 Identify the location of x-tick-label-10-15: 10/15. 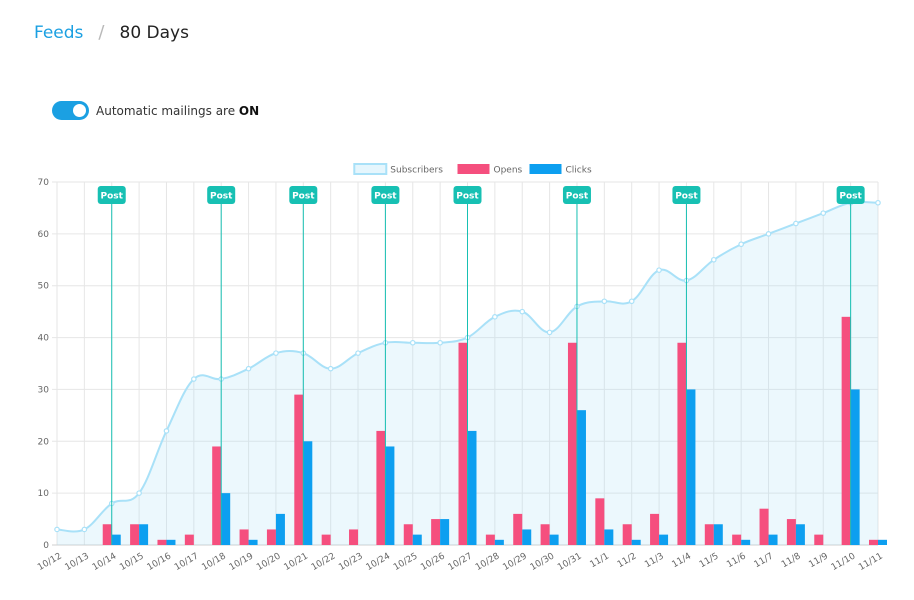
(131, 562).